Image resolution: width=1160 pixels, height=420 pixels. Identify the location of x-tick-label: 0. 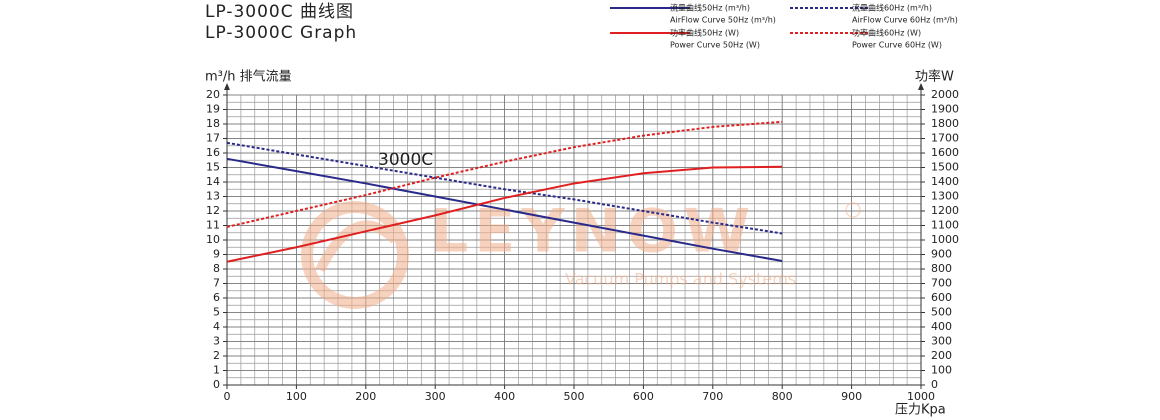
(227, 396).